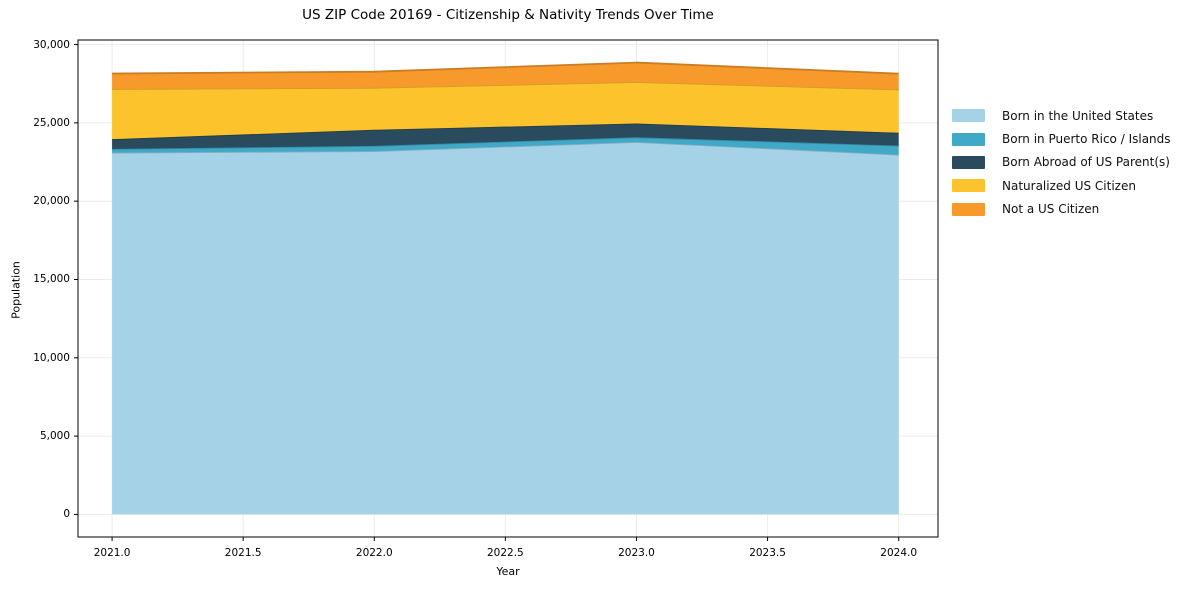 This screenshot has width=1189, height=590. I want to click on y-tick-label: 5,000, so click(54, 436).